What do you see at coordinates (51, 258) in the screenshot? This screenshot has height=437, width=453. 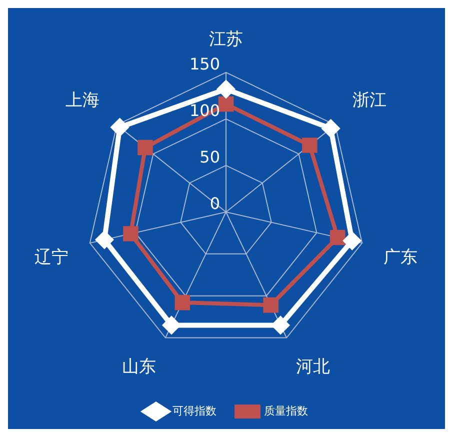 I see `spoke-label: 辽宁` at bounding box center [51, 258].